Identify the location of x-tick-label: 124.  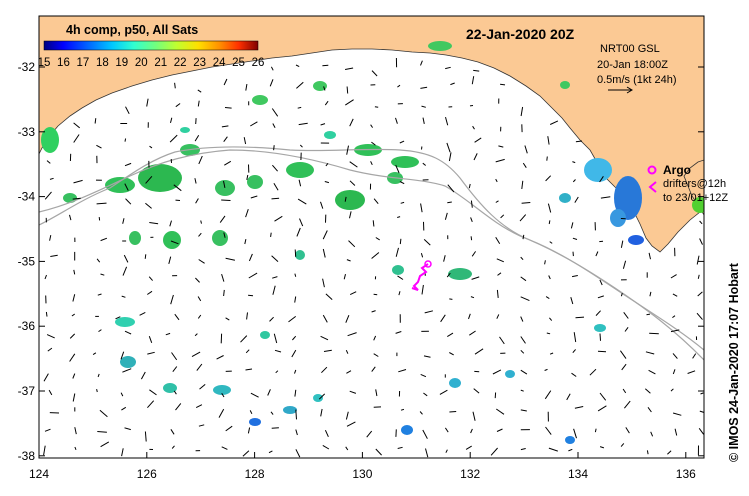
(39, 474).